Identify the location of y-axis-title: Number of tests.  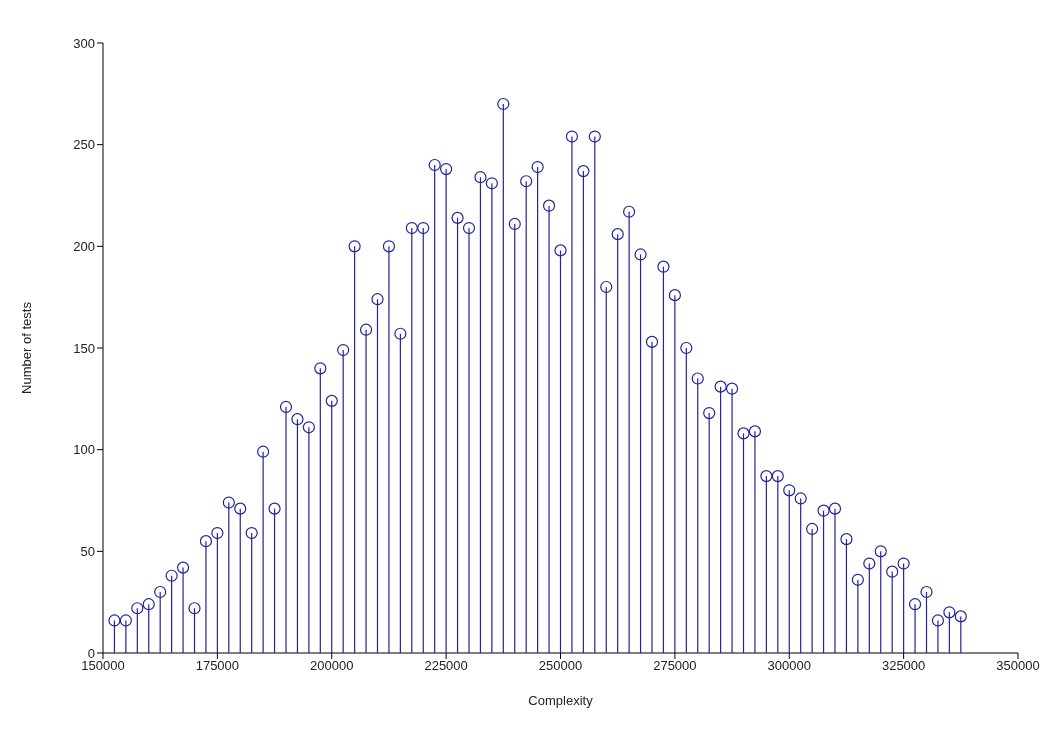
(26, 347).